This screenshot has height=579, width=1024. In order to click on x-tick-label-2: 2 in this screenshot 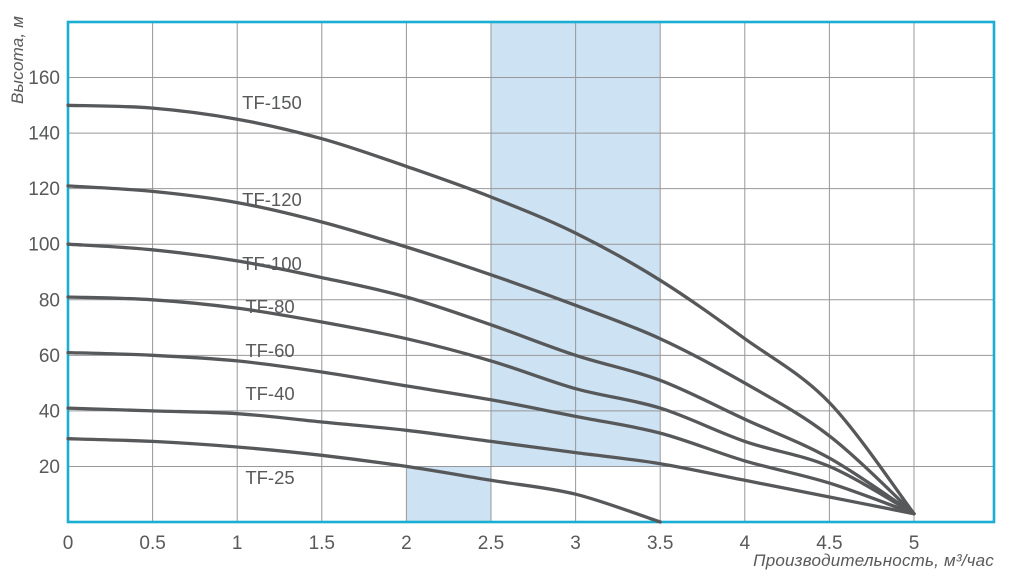, I will do `click(406, 543)`.